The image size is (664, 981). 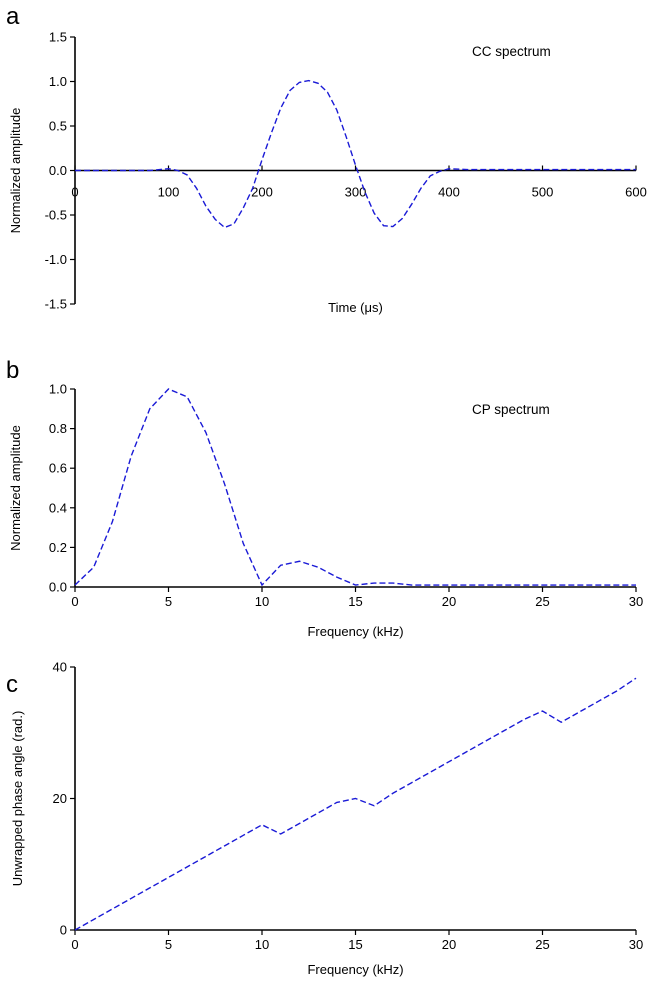 What do you see at coordinates (355, 969) in the screenshot?
I see `x-axis-label-c: Frequency (kHz)` at bounding box center [355, 969].